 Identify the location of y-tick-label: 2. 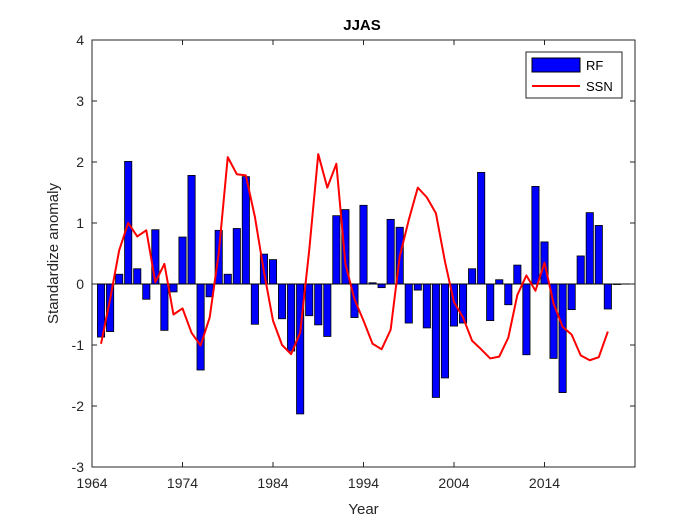
(80, 162).